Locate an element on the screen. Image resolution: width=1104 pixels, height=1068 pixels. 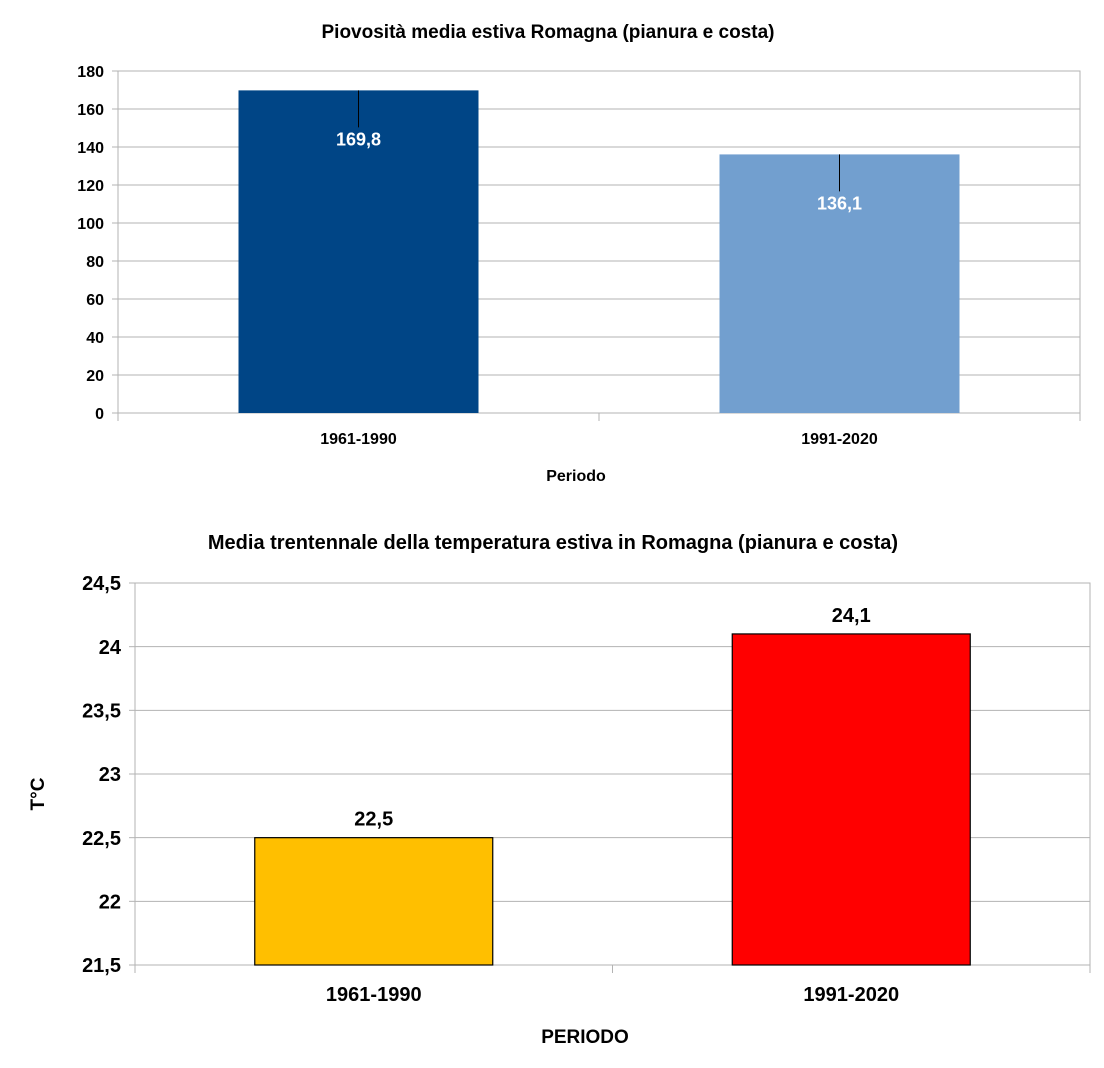
rainfall-y-tick-label: 20 is located at coordinates (95, 376).